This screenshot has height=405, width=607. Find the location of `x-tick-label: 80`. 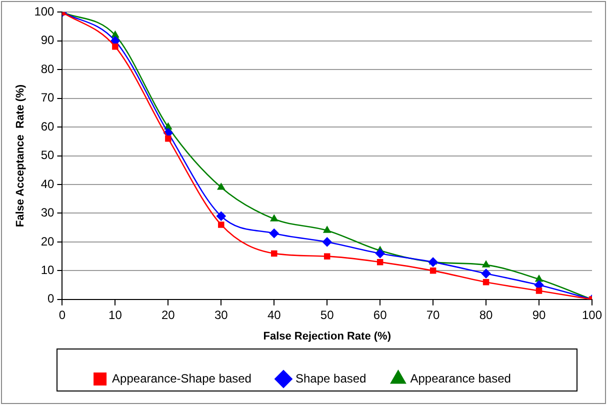

x-tick-label: 80 is located at coordinates (486, 315).